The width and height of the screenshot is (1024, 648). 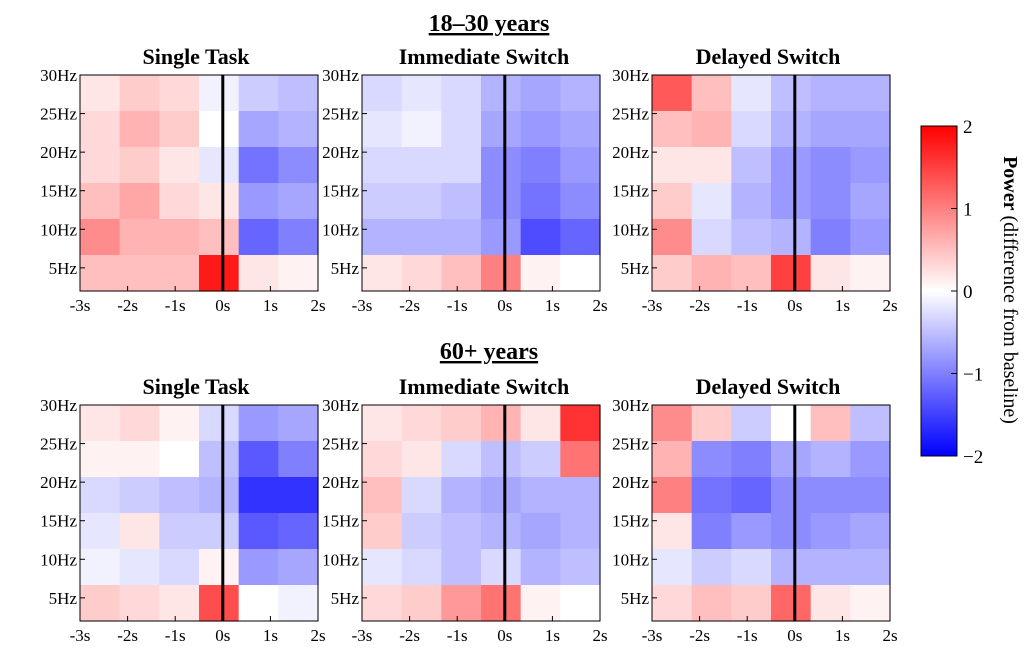 I want to click on colorbar-label: Power (difference from baseline), so click(x=1010, y=290).